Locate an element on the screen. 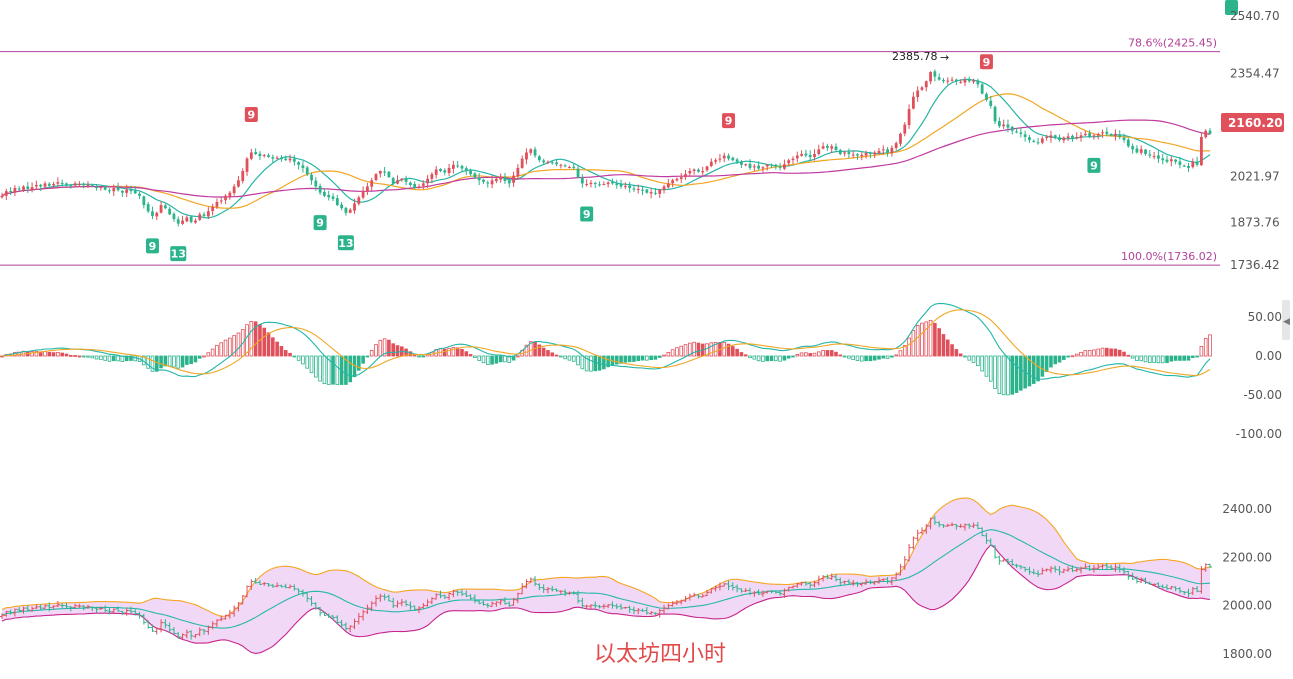 The image size is (1293, 679). side-panel-handle is located at coordinates (1286, 320).